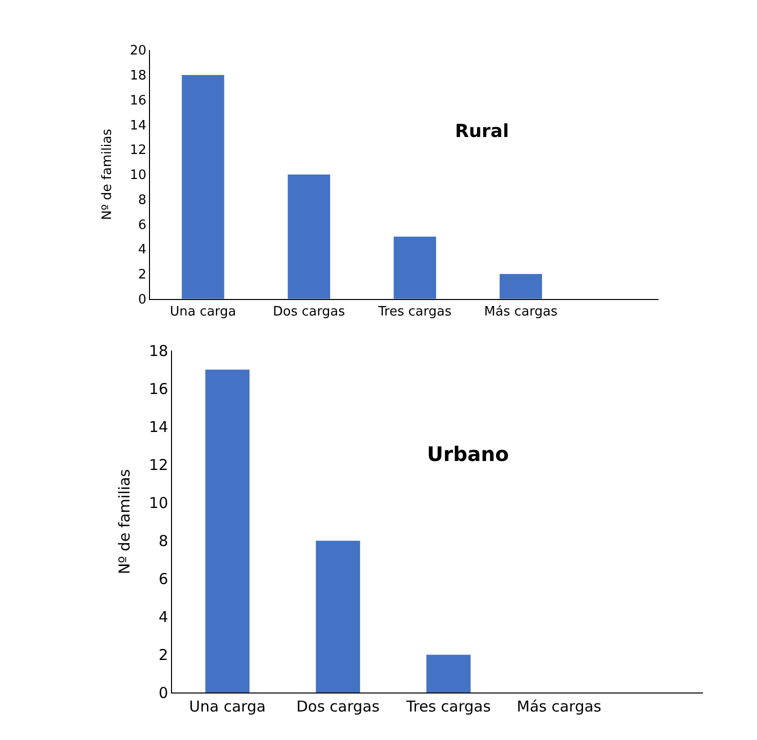 This screenshot has width=757, height=740. I want to click on text: Rural, so click(482, 131).